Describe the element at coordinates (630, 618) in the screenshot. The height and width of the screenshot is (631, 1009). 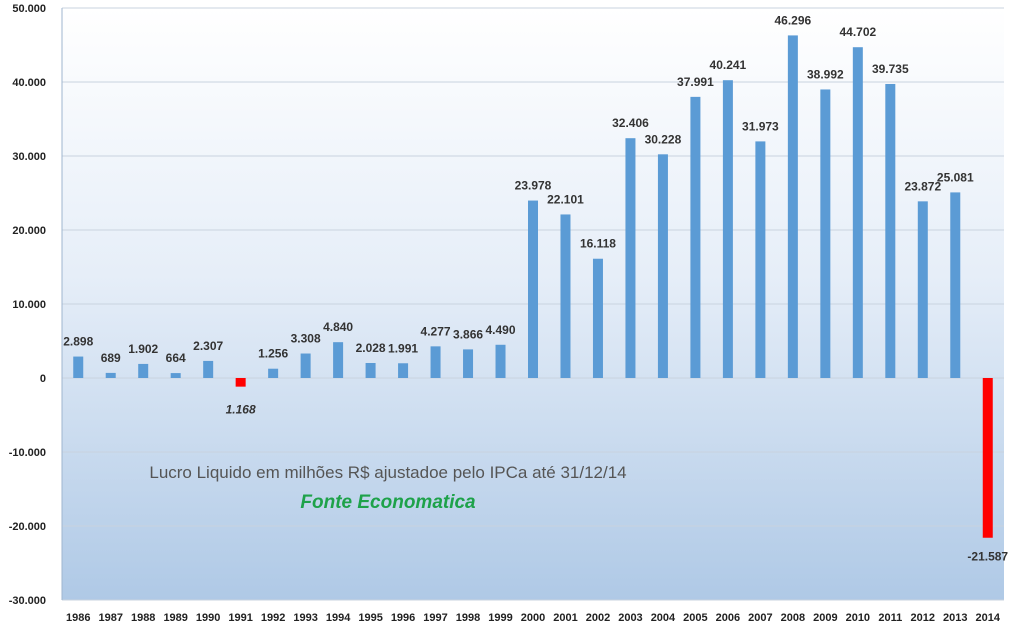
I see `x-tick-label: 2003` at that location.